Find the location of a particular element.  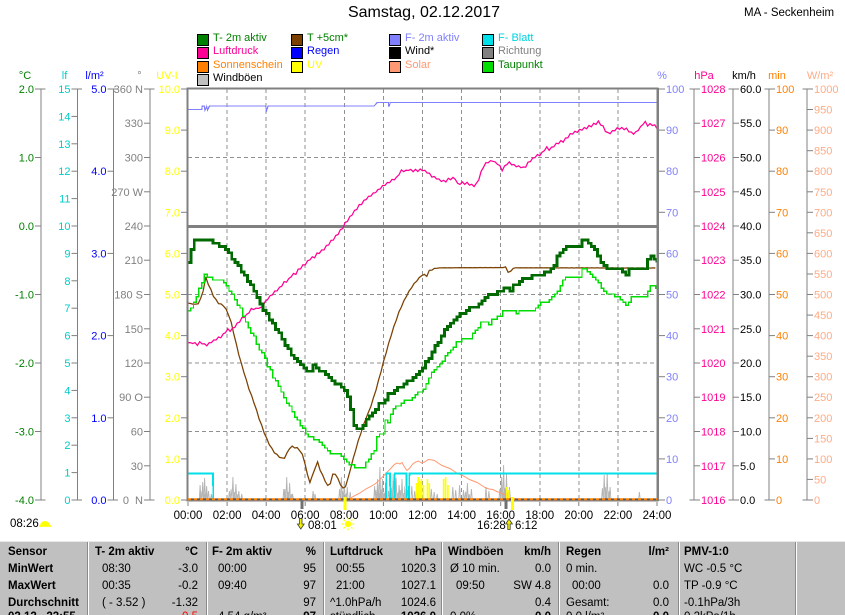

svg-text: 22:00 is located at coordinates (618, 516).